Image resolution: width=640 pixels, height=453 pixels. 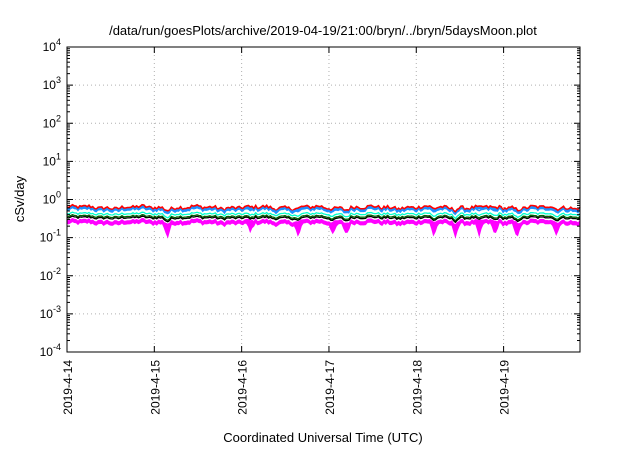 What do you see at coordinates (50, 350) in the screenshot?
I see `y-tick-label: 10⁻⁴` at bounding box center [50, 350].